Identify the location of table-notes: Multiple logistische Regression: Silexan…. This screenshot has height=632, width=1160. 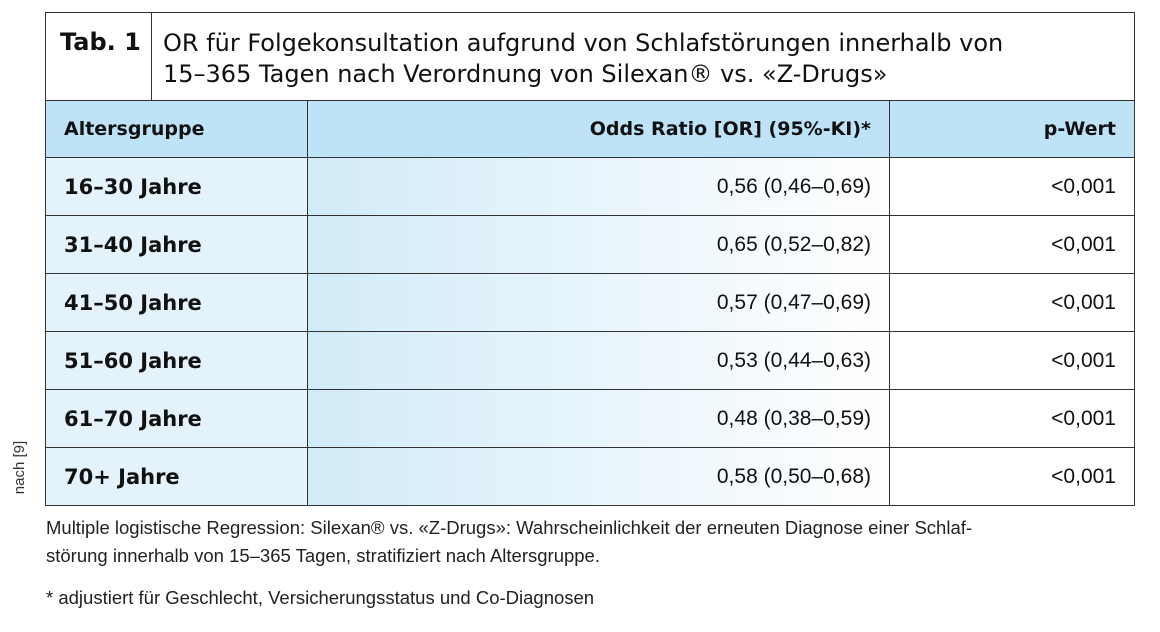
(596, 563).